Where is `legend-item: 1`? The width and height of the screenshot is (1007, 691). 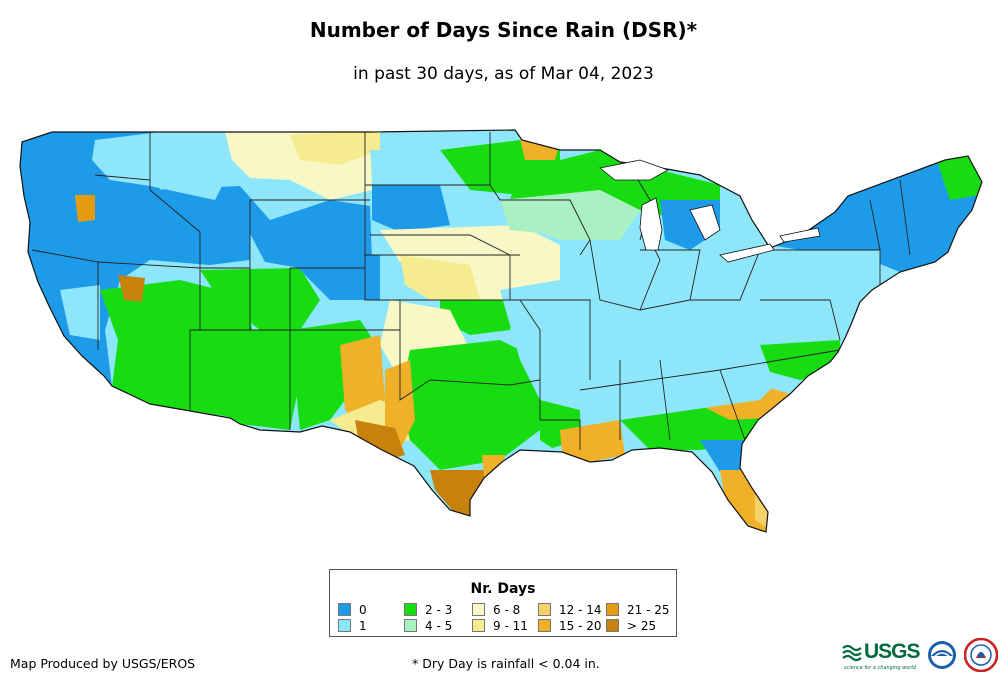 legend-item: 1 is located at coordinates (352, 626).